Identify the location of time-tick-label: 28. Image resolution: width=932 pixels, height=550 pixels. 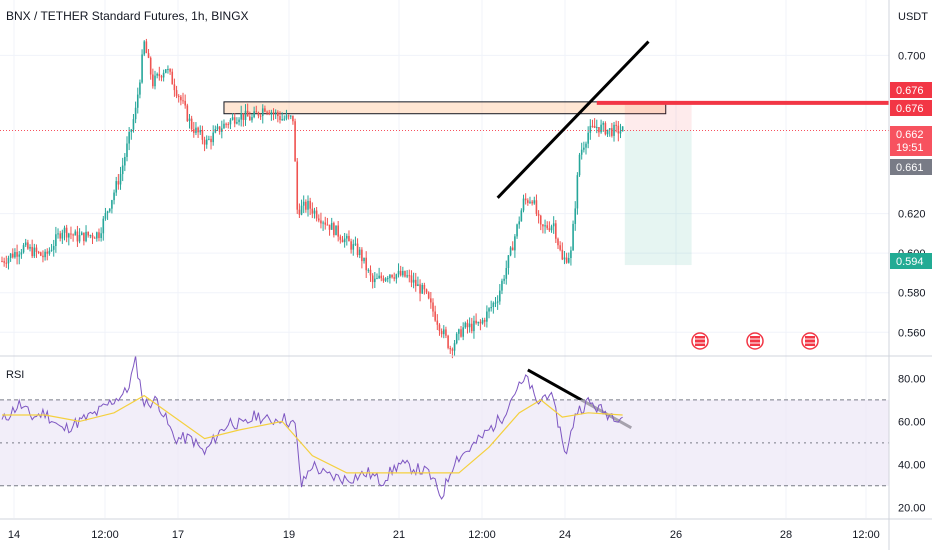
(786, 535).